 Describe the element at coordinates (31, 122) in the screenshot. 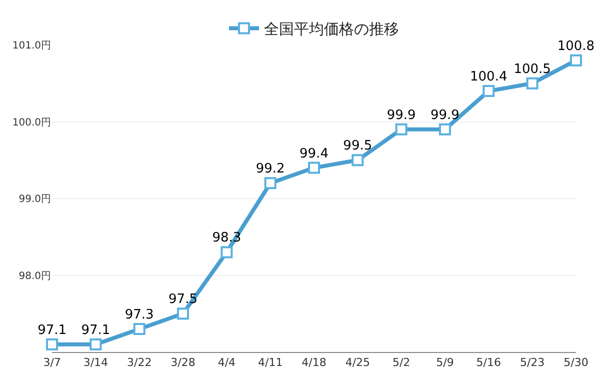

I see `y-tick-label: 100.0円` at that location.